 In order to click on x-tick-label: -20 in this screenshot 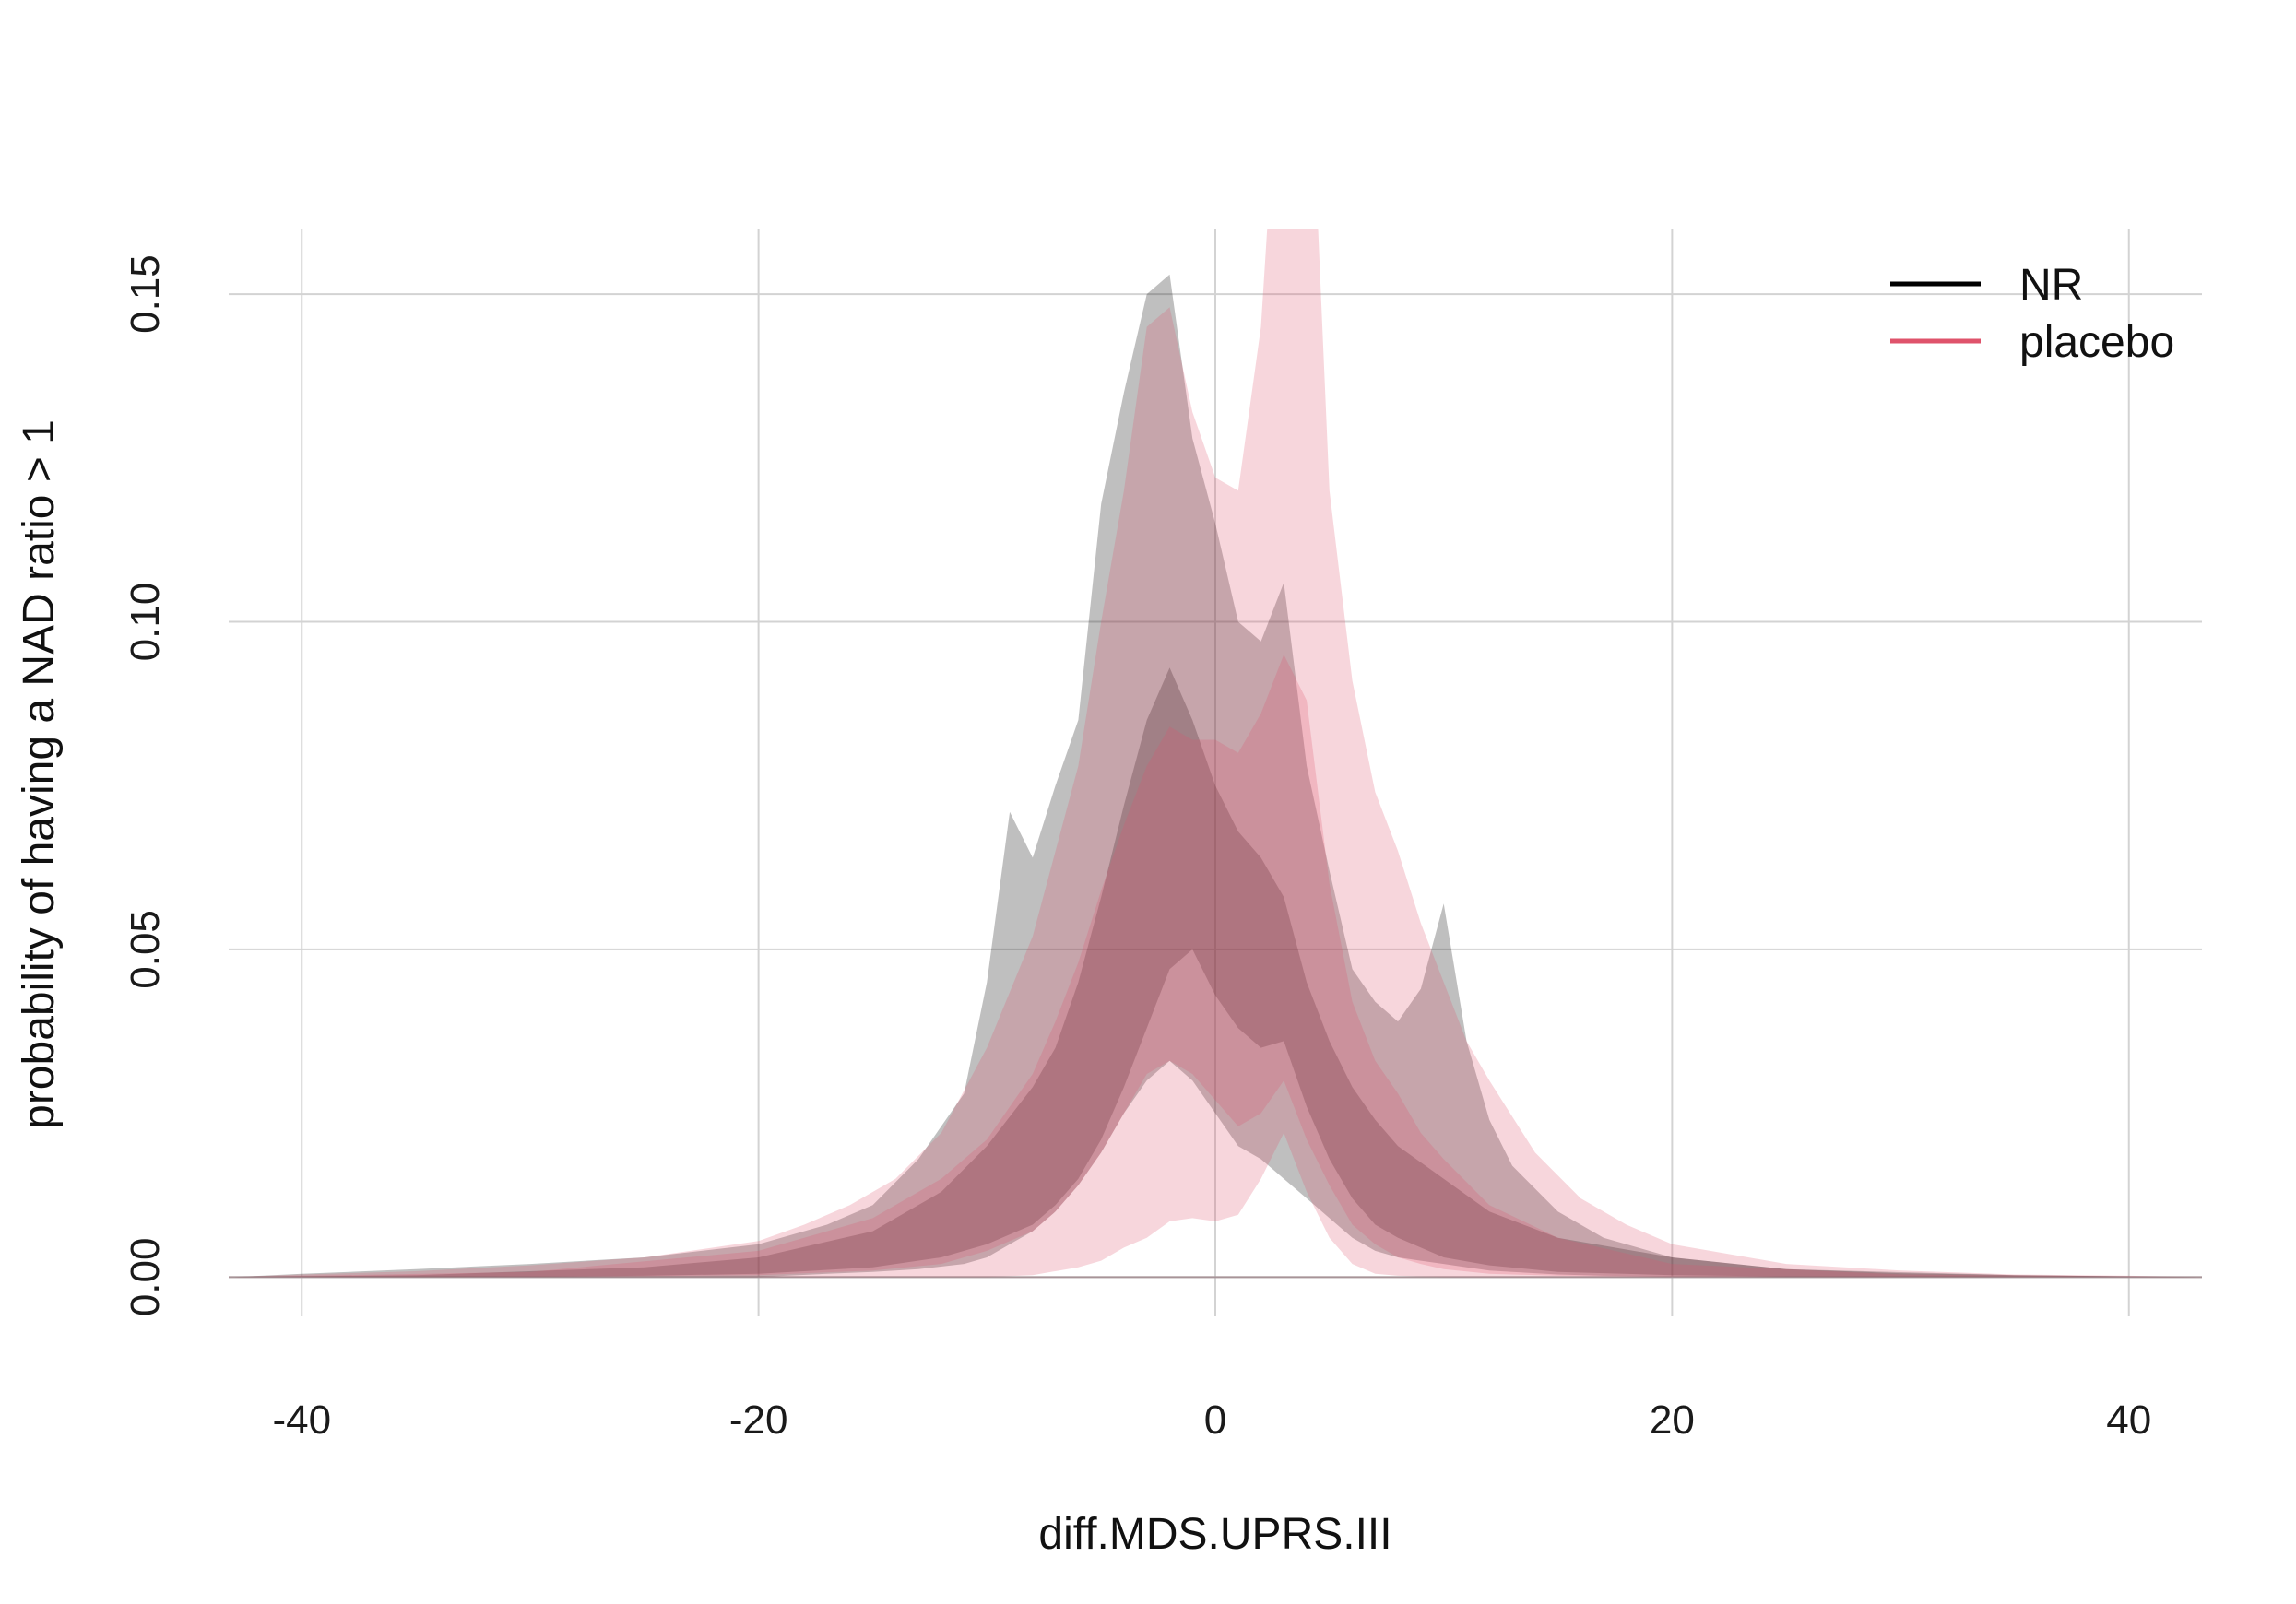, I will do `click(758, 1421)`.